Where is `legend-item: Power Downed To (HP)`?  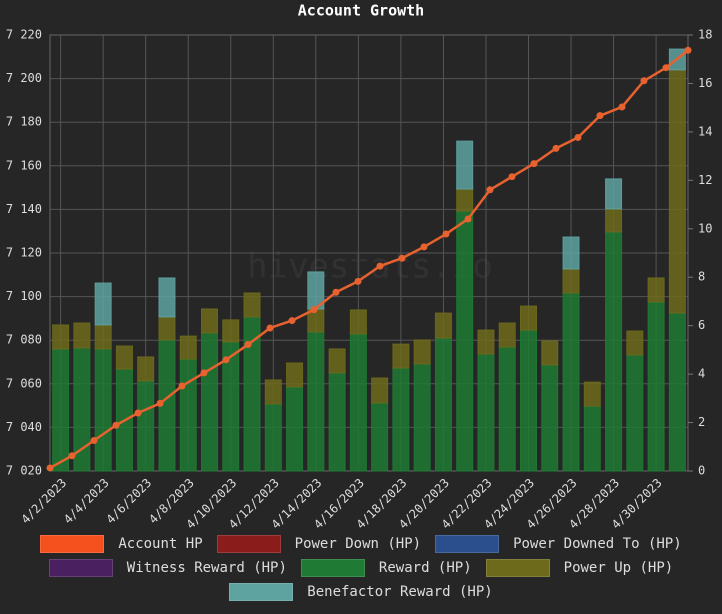 legend-item: Power Downed To (HP) is located at coordinates (558, 544).